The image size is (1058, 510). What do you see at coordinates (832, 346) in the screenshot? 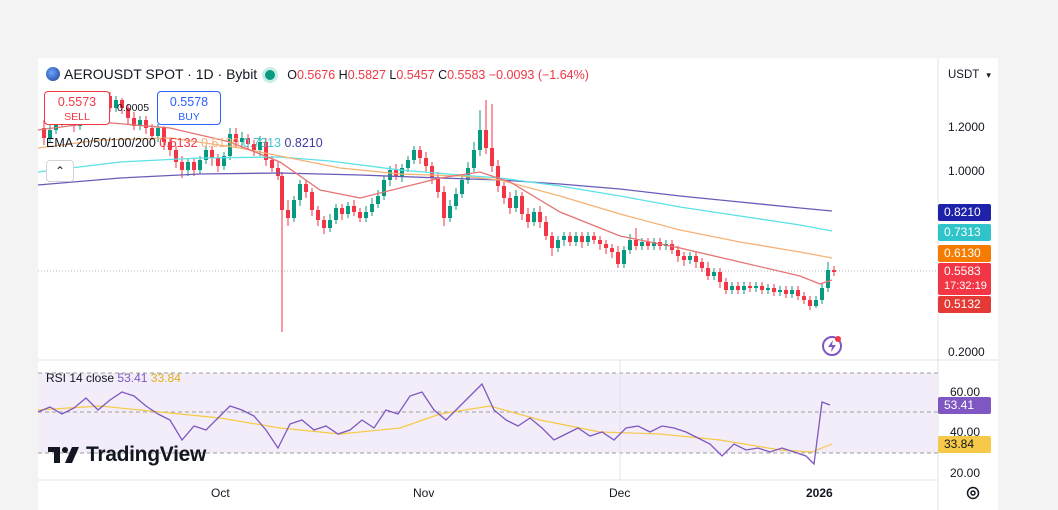
I see `lightning-alert-icon` at bounding box center [832, 346].